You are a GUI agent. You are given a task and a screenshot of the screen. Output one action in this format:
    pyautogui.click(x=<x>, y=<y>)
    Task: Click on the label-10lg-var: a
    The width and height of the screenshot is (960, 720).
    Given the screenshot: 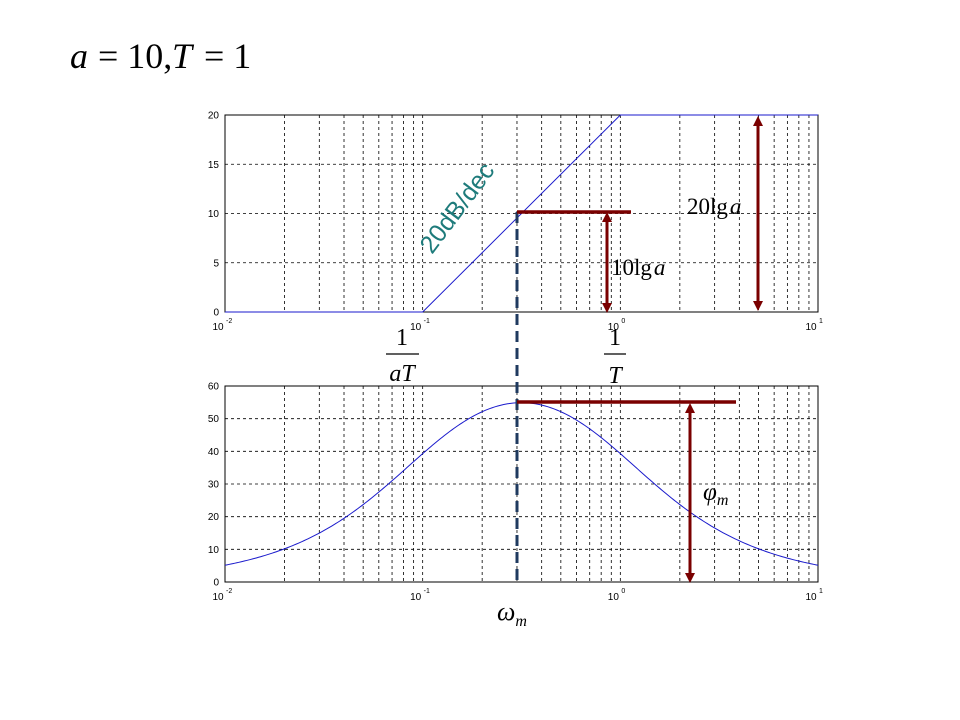 What is the action you would take?
    pyautogui.click(x=660, y=267)
    